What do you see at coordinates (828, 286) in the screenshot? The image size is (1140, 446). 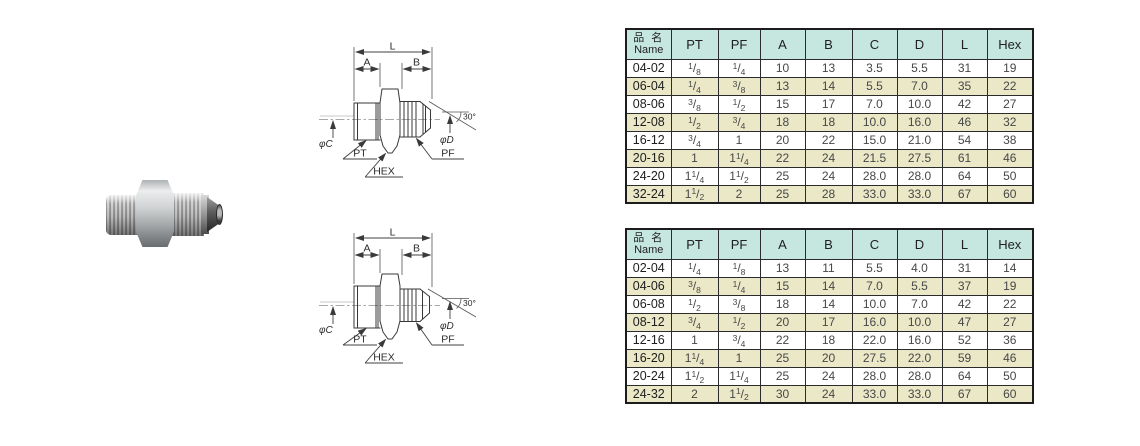 I see `cell-b: 14` at bounding box center [828, 286].